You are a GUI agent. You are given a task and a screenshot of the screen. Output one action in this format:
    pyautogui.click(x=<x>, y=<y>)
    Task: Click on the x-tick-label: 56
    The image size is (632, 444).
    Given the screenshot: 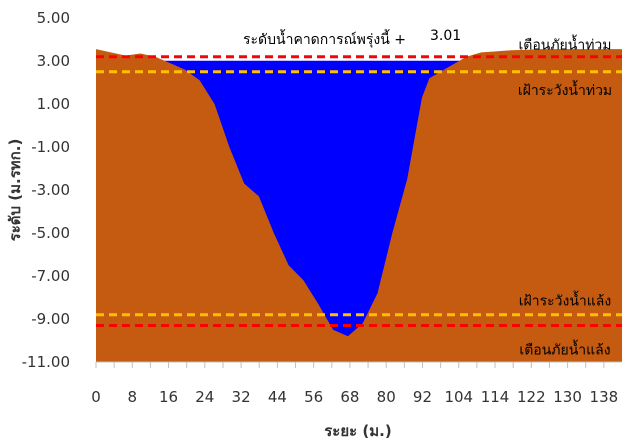 What is the action you would take?
    pyautogui.click(x=313, y=397)
    